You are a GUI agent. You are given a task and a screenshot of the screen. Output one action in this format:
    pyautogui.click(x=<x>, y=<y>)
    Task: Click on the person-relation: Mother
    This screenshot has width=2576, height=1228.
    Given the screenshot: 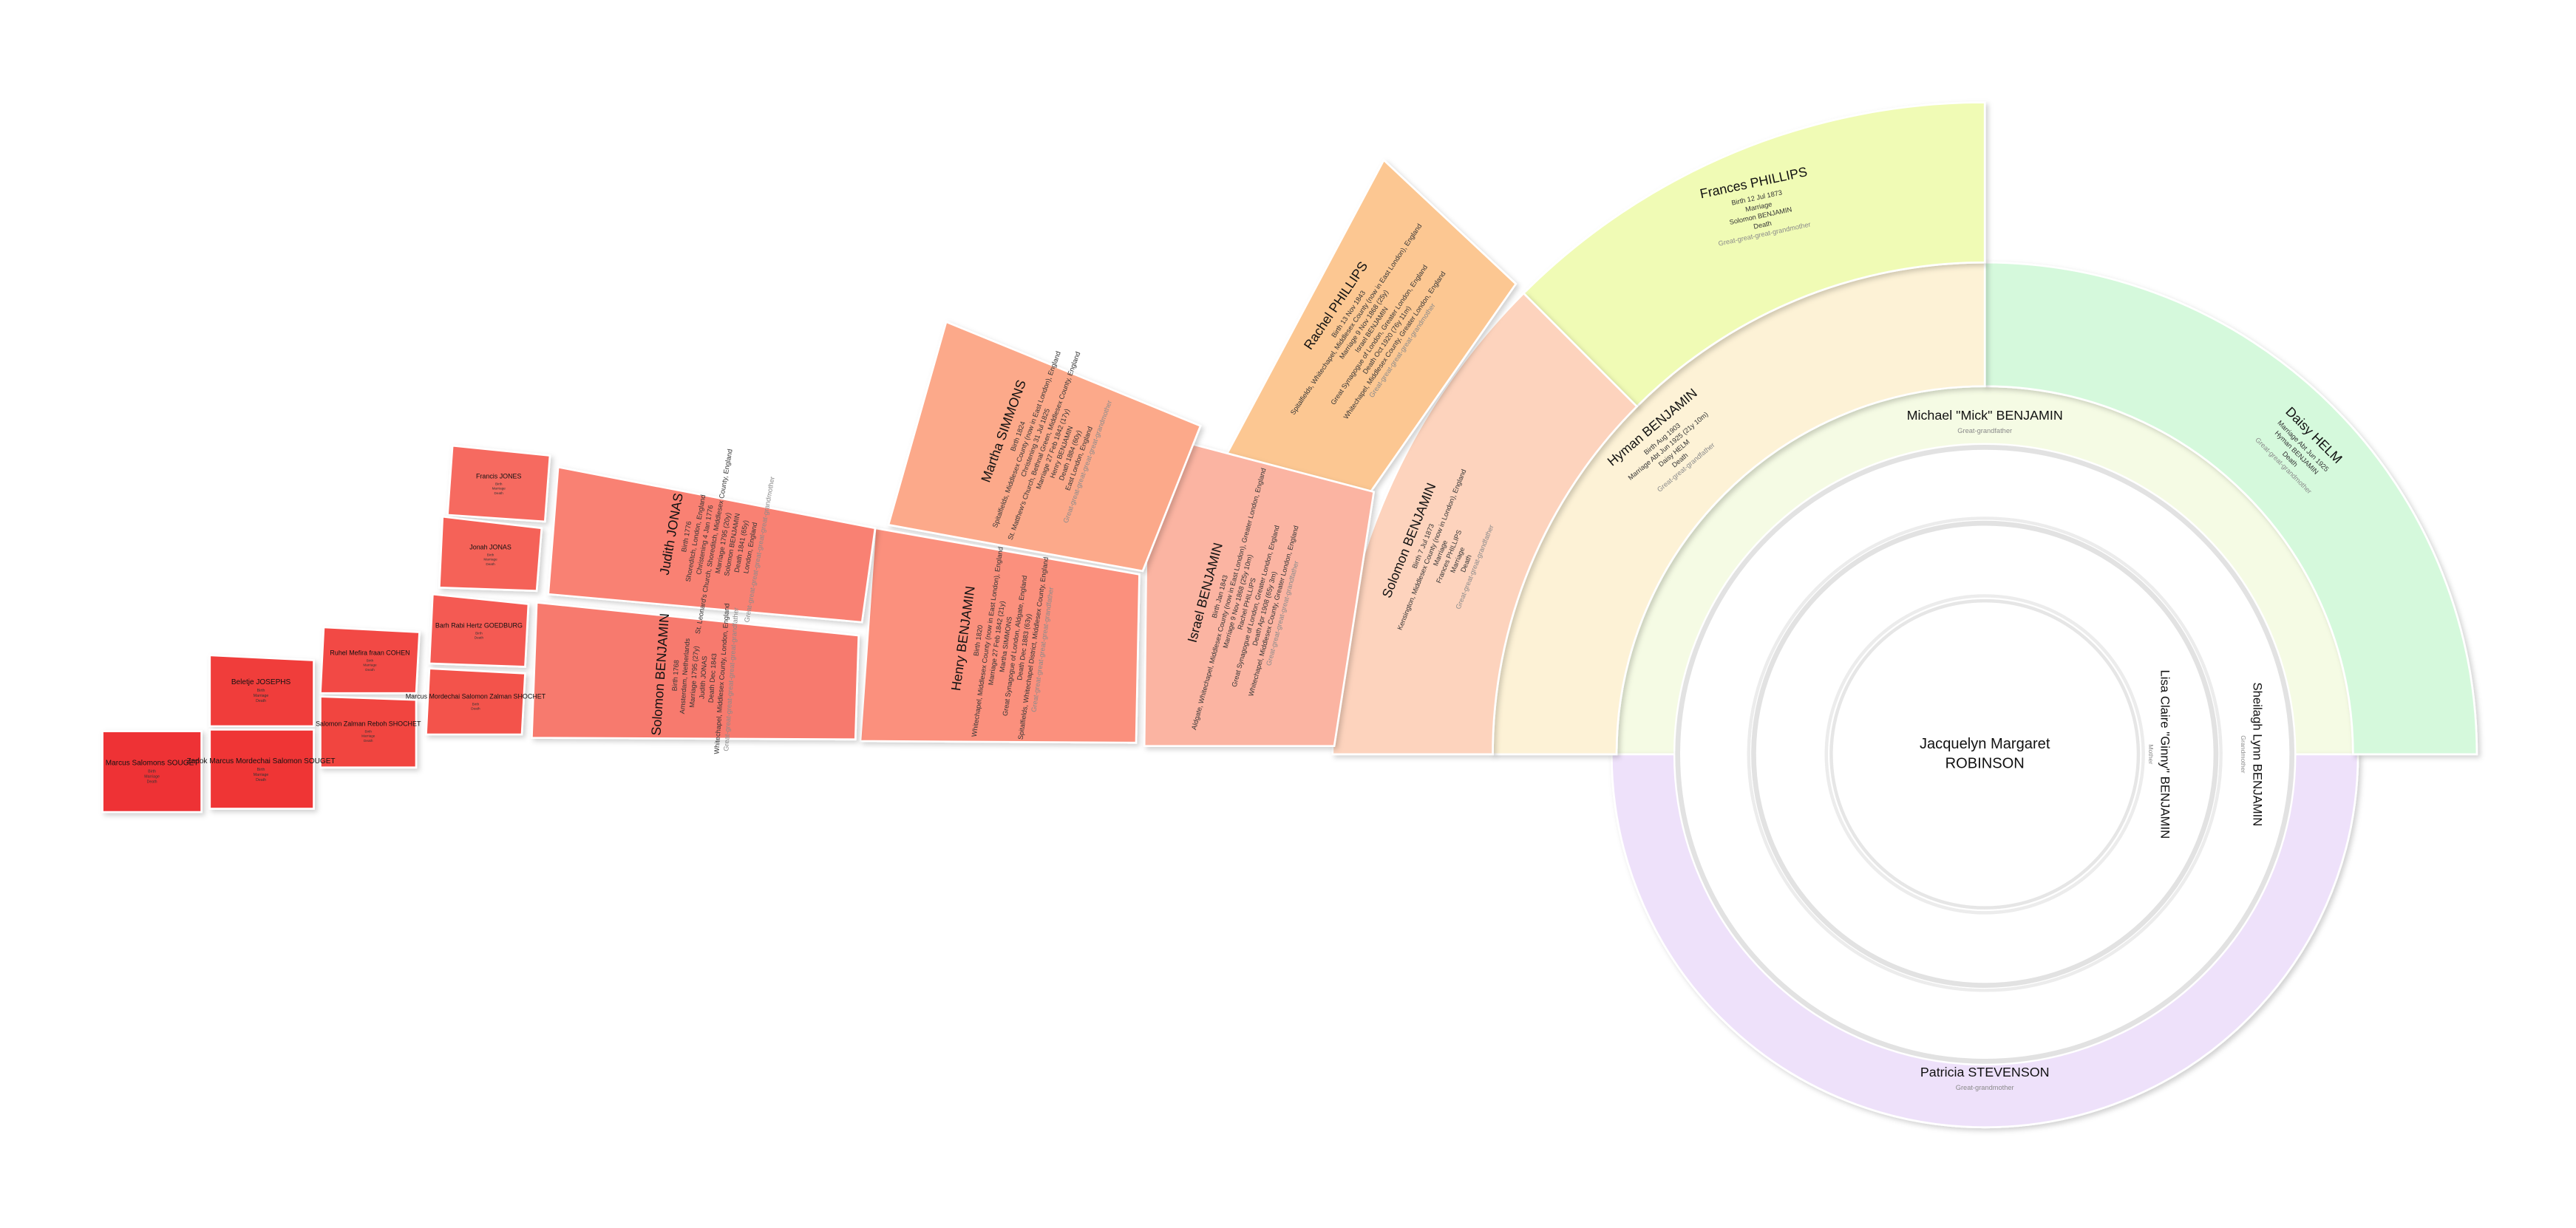 What is the action you would take?
    pyautogui.click(x=2151, y=754)
    